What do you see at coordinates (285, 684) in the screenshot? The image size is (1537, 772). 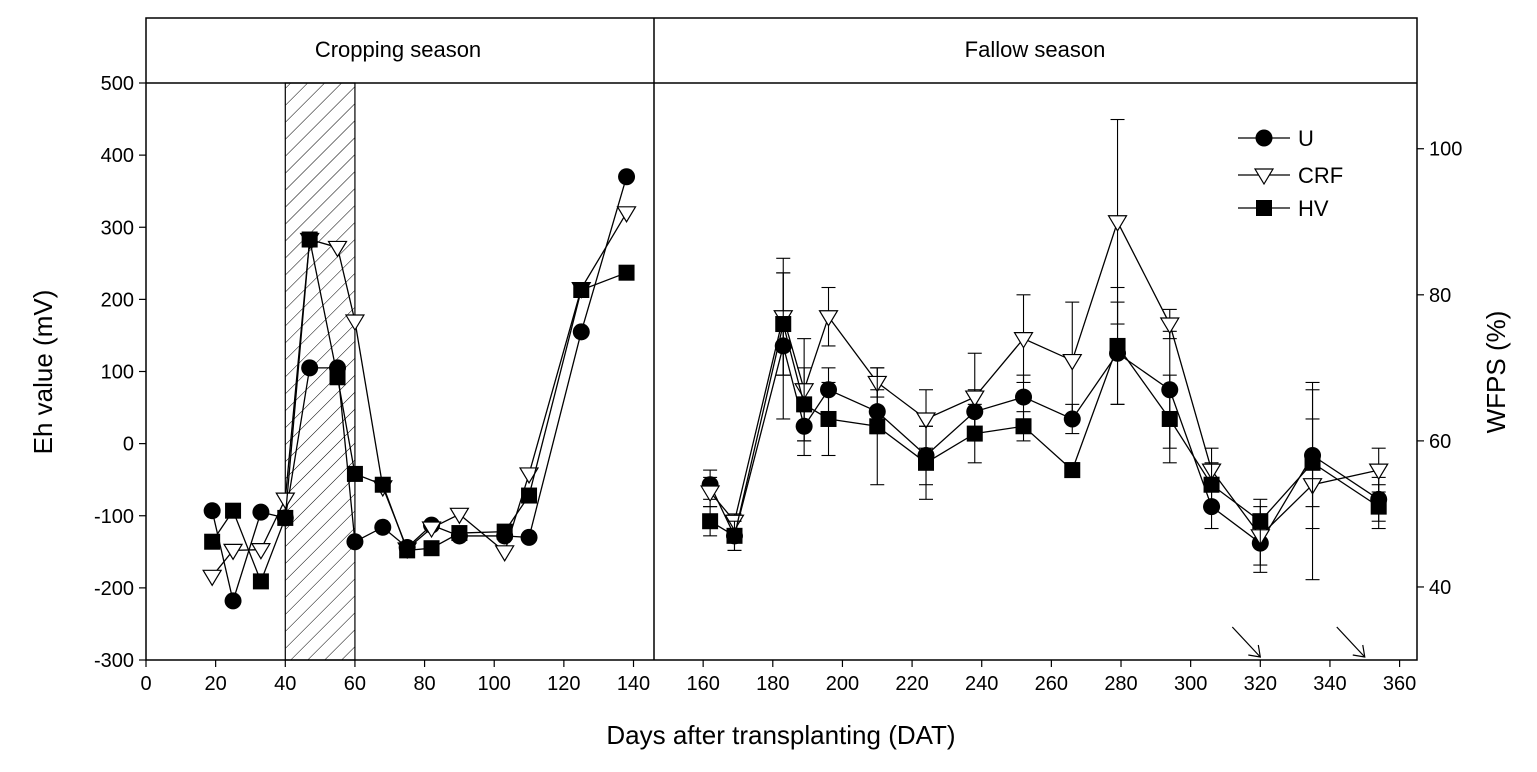 I see `x-tick-label: 40` at bounding box center [285, 684].